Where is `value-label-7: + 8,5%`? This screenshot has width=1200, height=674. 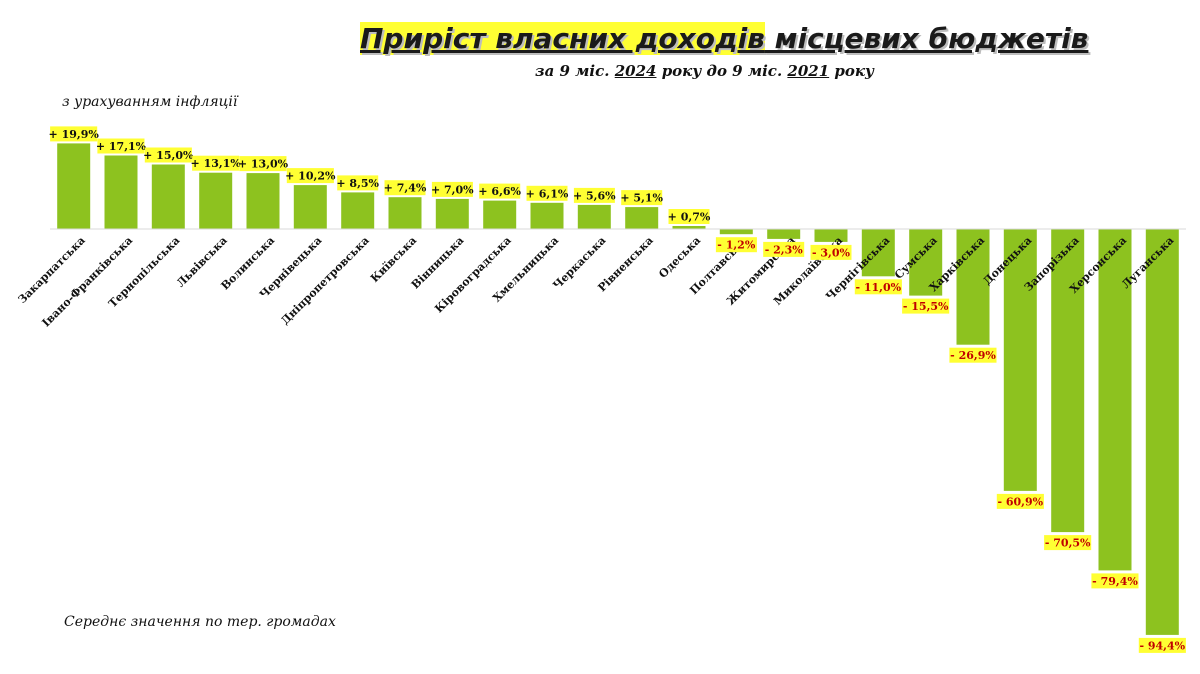
value-label-7: + 8,5% is located at coordinates (358, 183).